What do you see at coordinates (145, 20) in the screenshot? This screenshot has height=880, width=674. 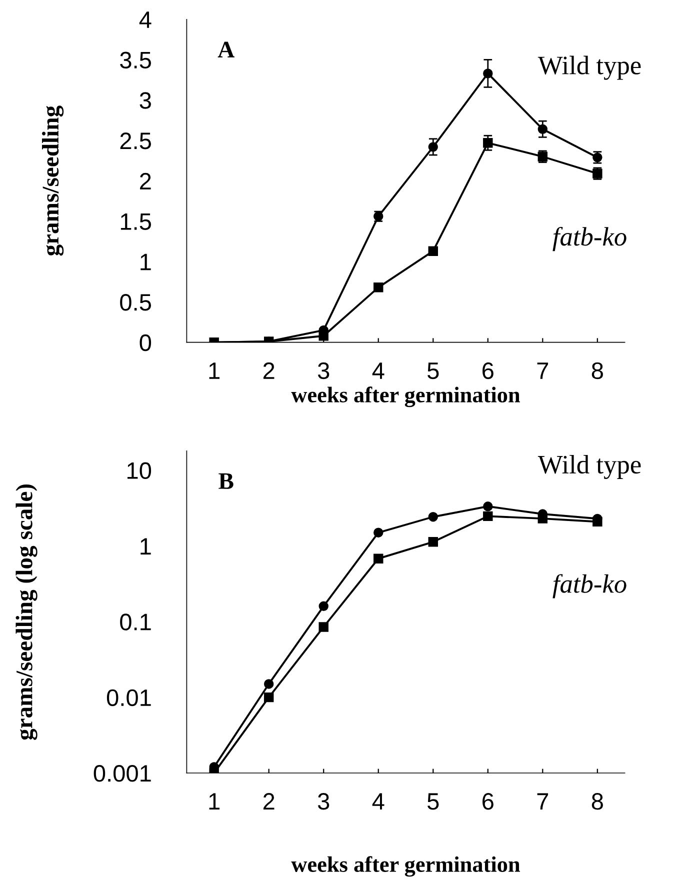 I see `y-tick-label: 4` at bounding box center [145, 20].